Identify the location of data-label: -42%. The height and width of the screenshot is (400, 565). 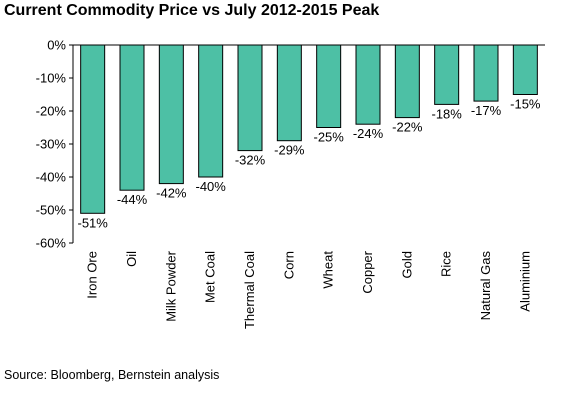
(171, 193).